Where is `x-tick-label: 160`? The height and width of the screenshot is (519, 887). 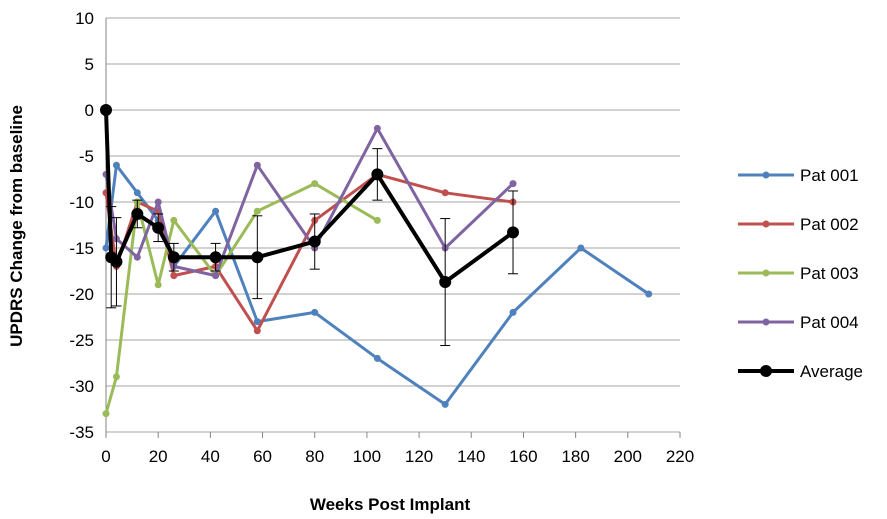
x-tick-label: 160 is located at coordinates (523, 456).